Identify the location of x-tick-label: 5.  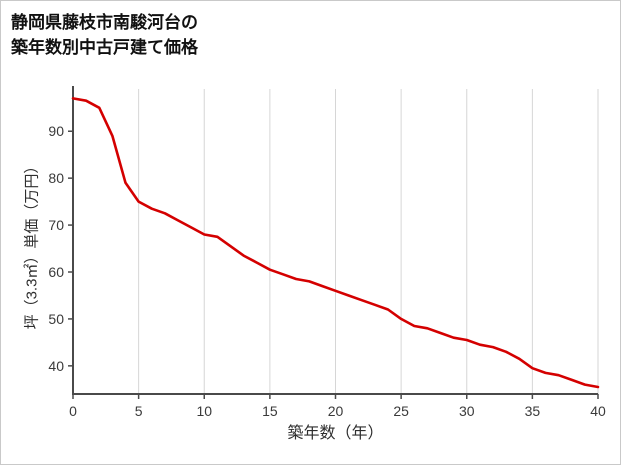
(139, 411).